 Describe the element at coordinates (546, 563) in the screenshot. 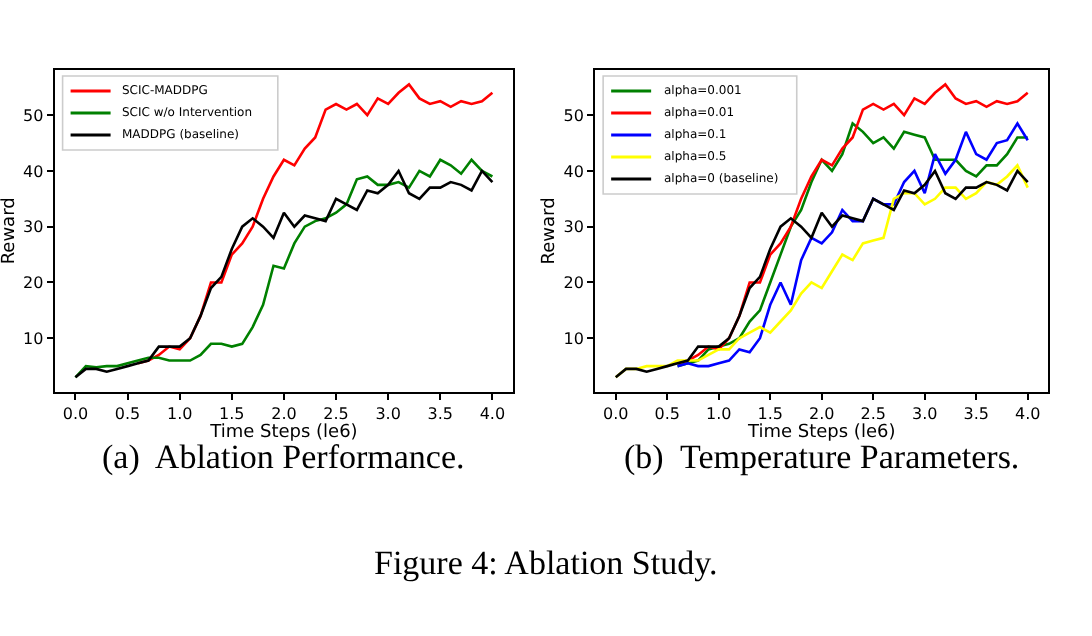

I see `caption: Figure 4: Ablation Study.` at that location.